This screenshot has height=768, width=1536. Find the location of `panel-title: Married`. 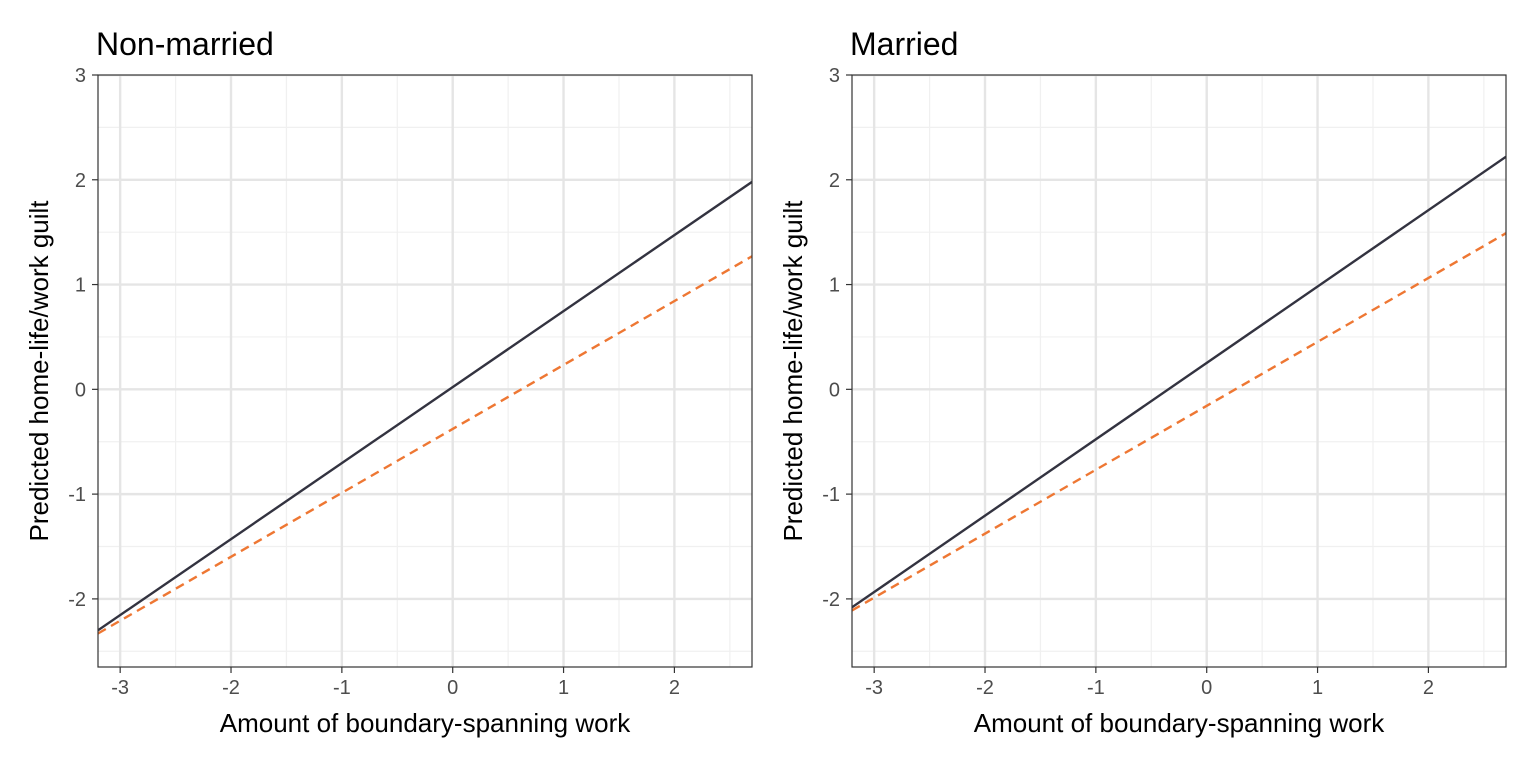

panel-title: Married is located at coordinates (904, 44).